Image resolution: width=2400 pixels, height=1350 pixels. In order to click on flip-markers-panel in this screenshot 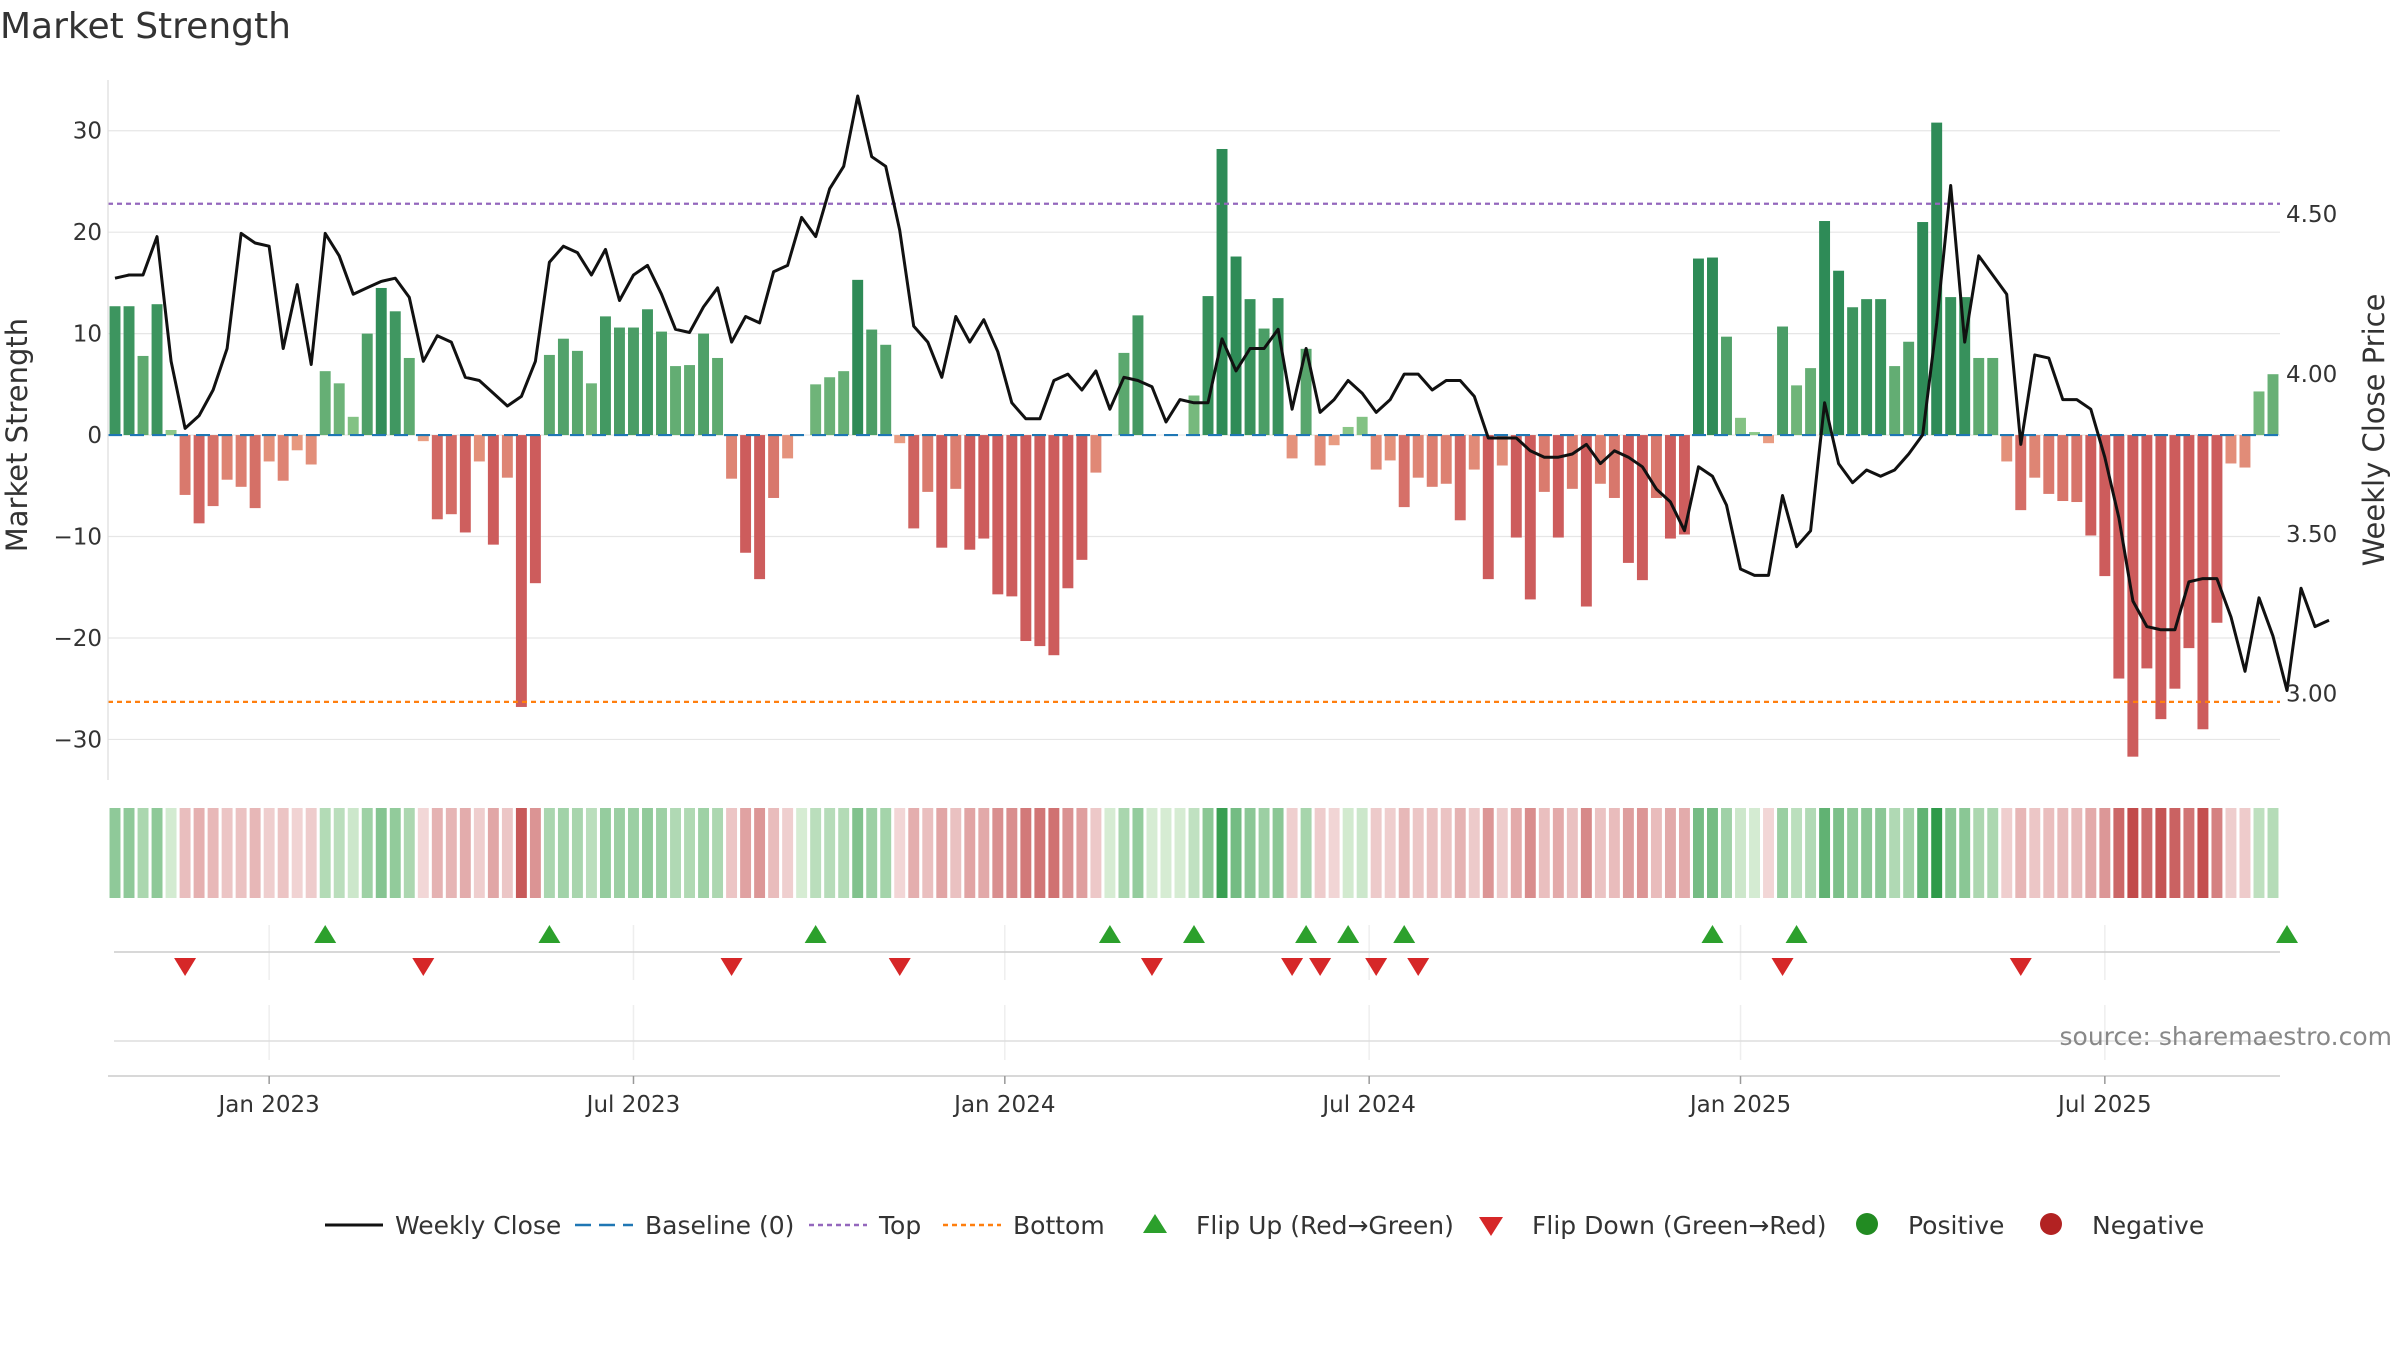, I will do `click(1206, 992)`.